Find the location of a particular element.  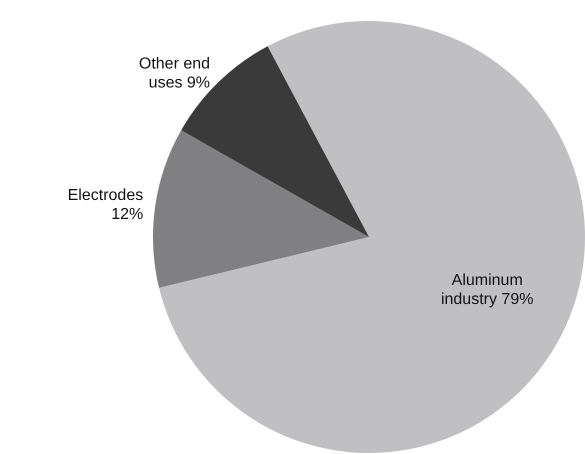

slice-label: Other end uses 9% is located at coordinates (174, 73).